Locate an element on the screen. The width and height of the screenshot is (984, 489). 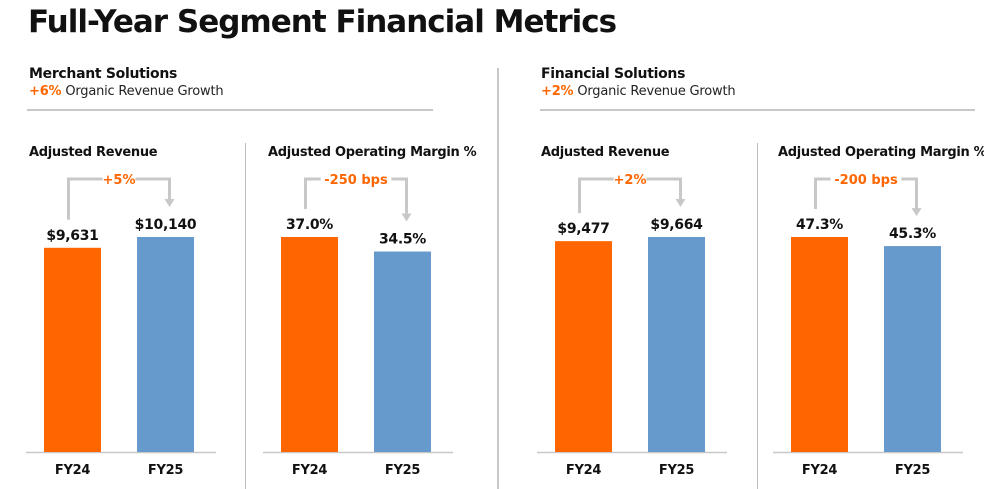
change-label: +5% is located at coordinates (119, 180).